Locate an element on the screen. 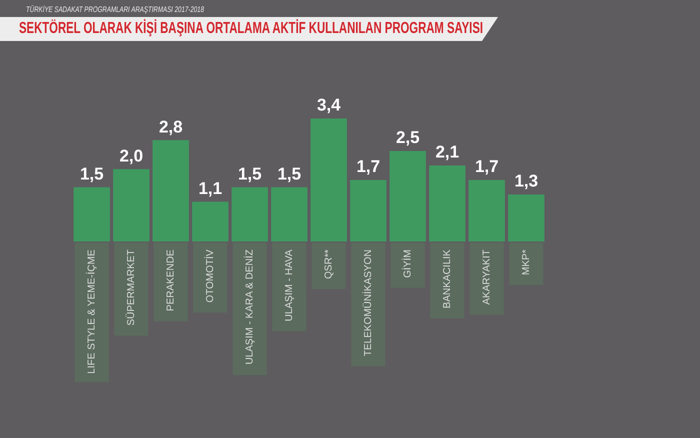 The height and width of the screenshot is (438, 700). x-tick-label: BANKACILIK is located at coordinates (447, 278).